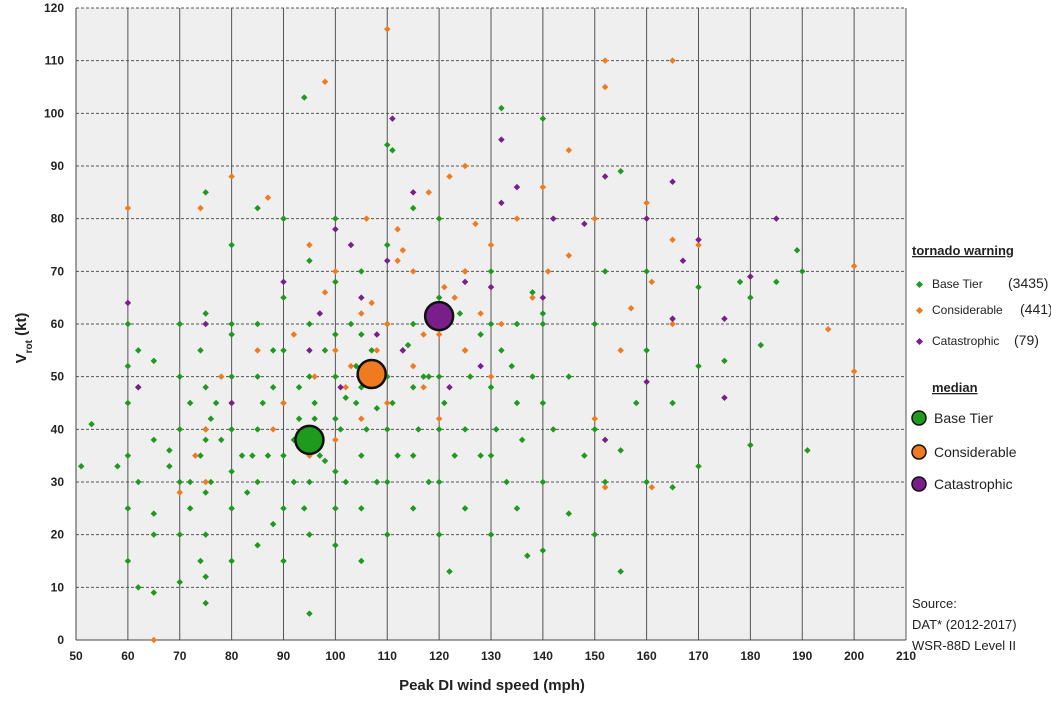  What do you see at coordinates (76, 656) in the screenshot?
I see `x-tick-label: 50` at bounding box center [76, 656].